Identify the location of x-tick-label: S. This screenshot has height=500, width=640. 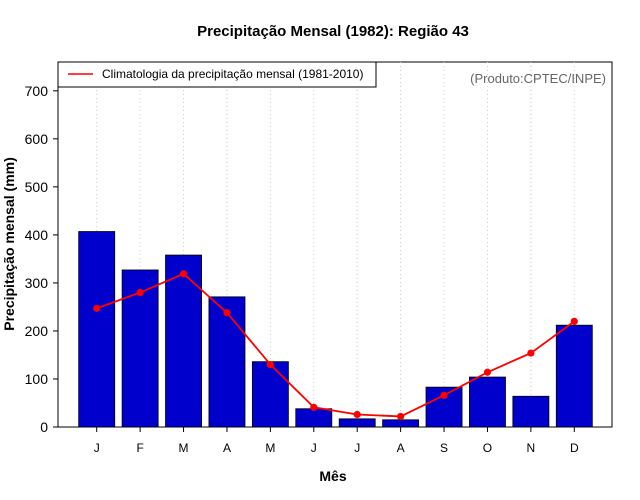
(444, 448).